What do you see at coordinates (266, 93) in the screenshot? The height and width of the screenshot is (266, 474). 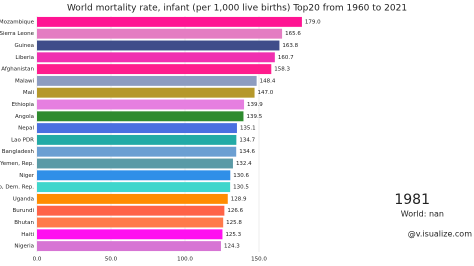 I see `value-label: 147.0` at bounding box center [266, 93].